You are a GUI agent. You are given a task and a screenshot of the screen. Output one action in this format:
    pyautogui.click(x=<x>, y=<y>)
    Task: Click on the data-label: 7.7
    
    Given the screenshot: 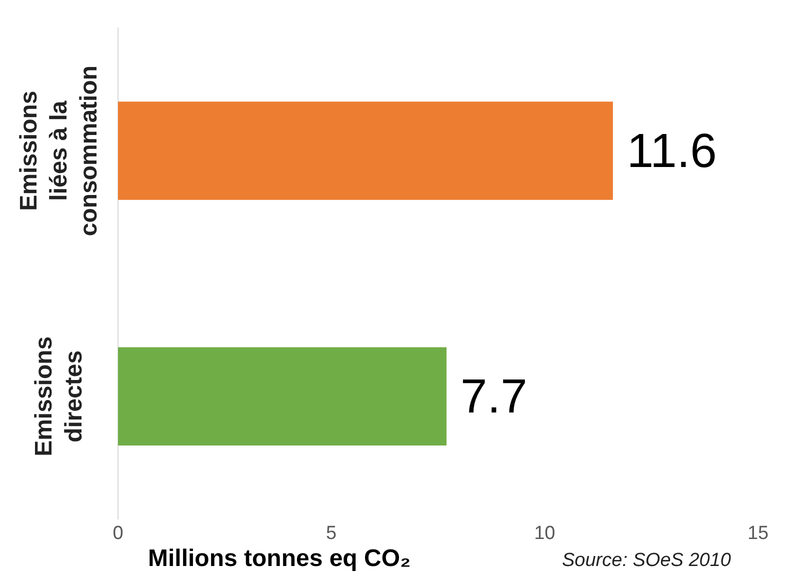 What is the action you would take?
    pyautogui.click(x=494, y=397)
    